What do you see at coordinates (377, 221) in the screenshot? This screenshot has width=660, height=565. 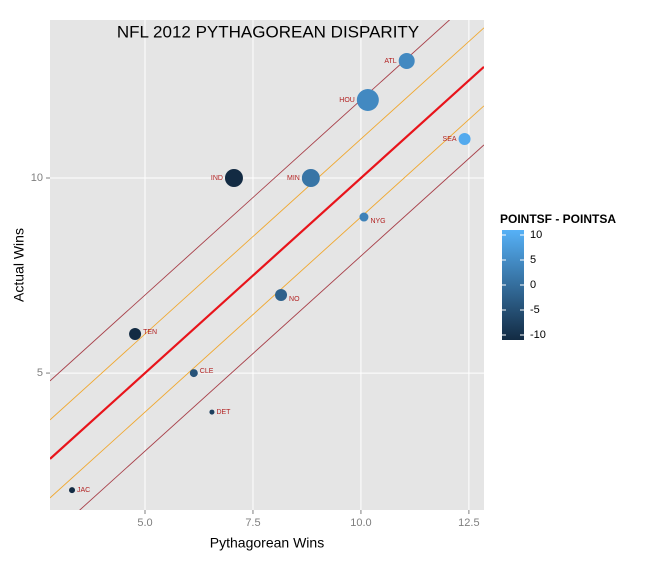 I see `point-label: NYG` at bounding box center [377, 221].